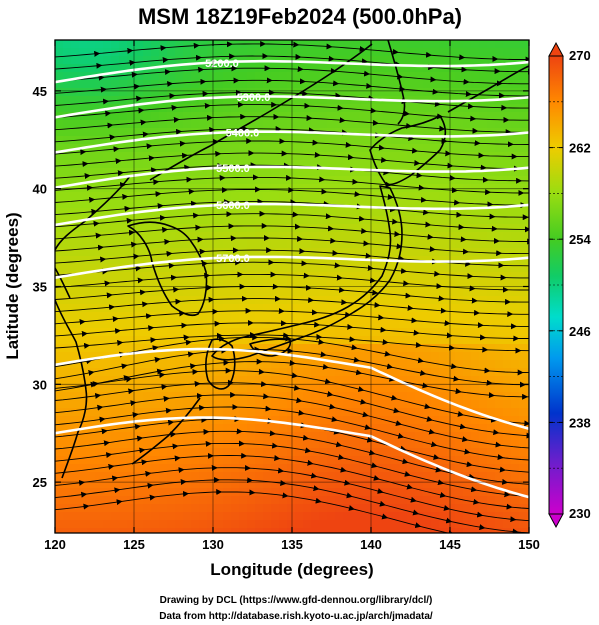  Describe the element at coordinates (40, 189) in the screenshot. I see `y-tick-label: 40` at that location.